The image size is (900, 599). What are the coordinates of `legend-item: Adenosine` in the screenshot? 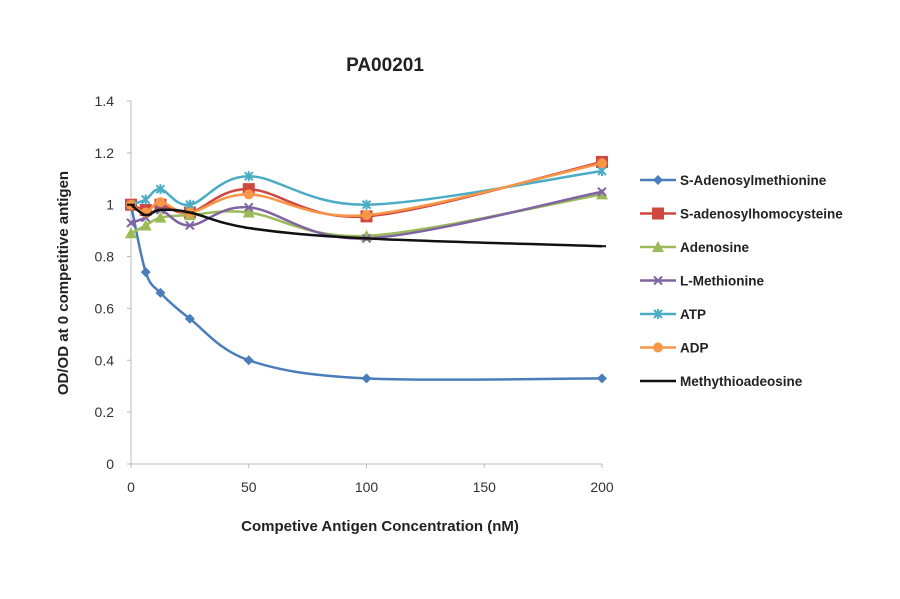 It's located at (695, 247).